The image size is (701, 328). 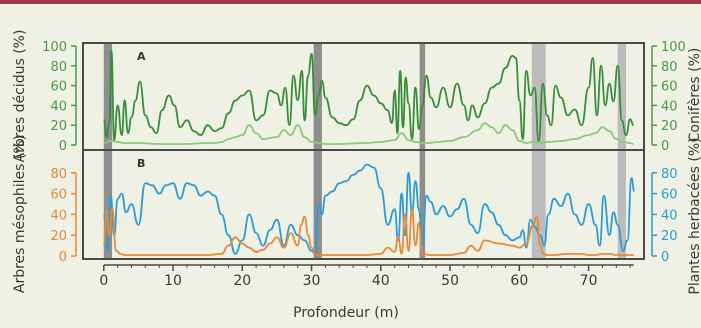 I want to click on series-line-arbres-m-sophiles, so click(x=368, y=231).